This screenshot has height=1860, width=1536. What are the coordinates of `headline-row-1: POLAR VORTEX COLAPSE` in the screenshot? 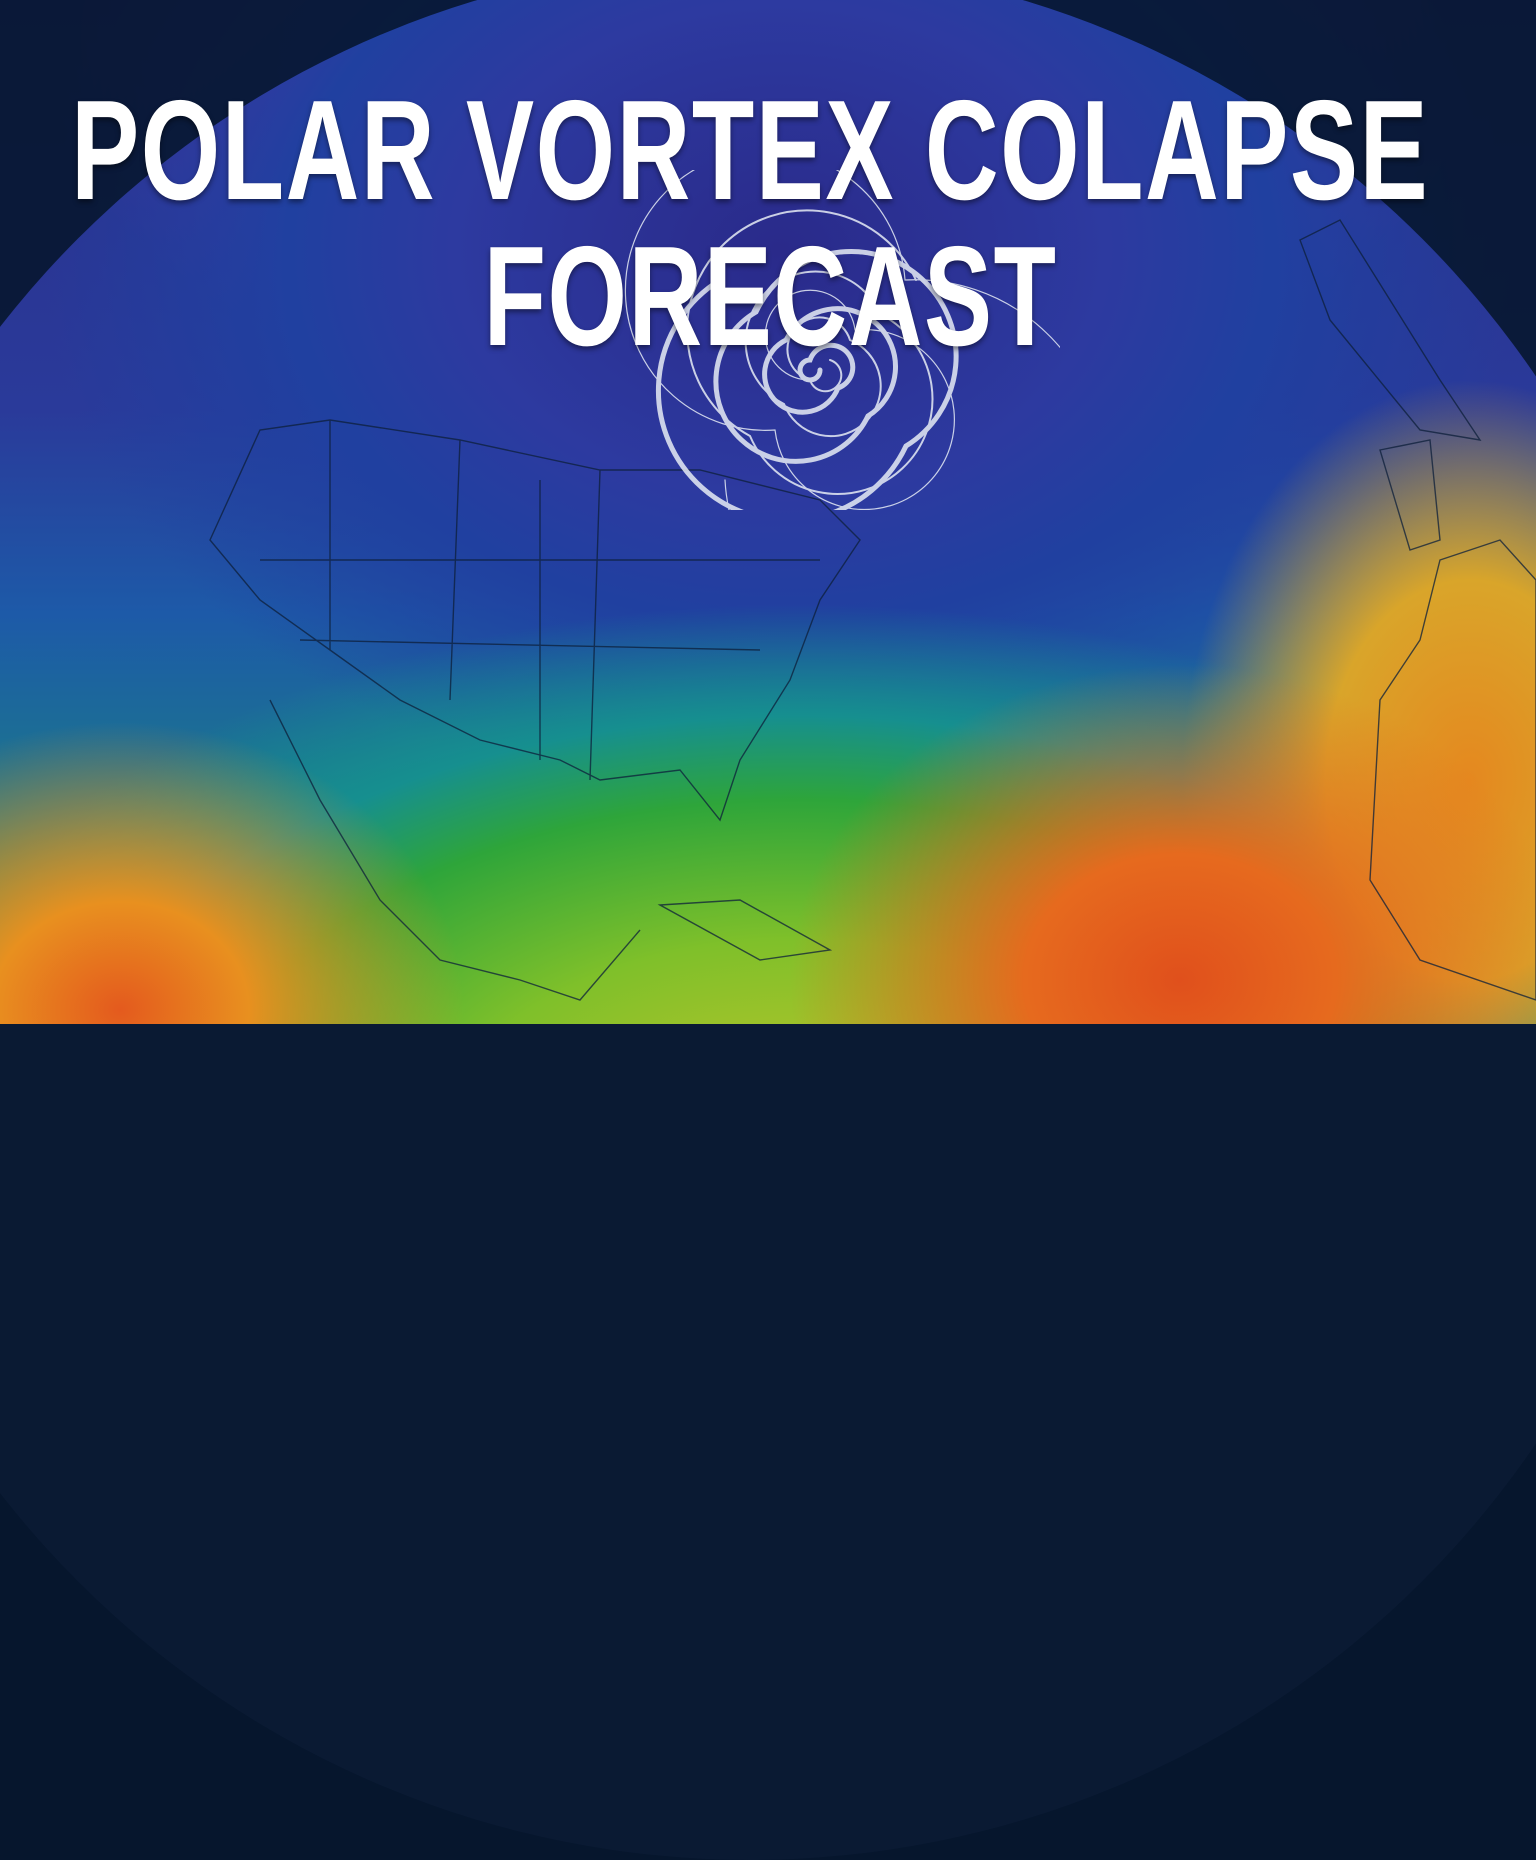 It's located at (750, 151).